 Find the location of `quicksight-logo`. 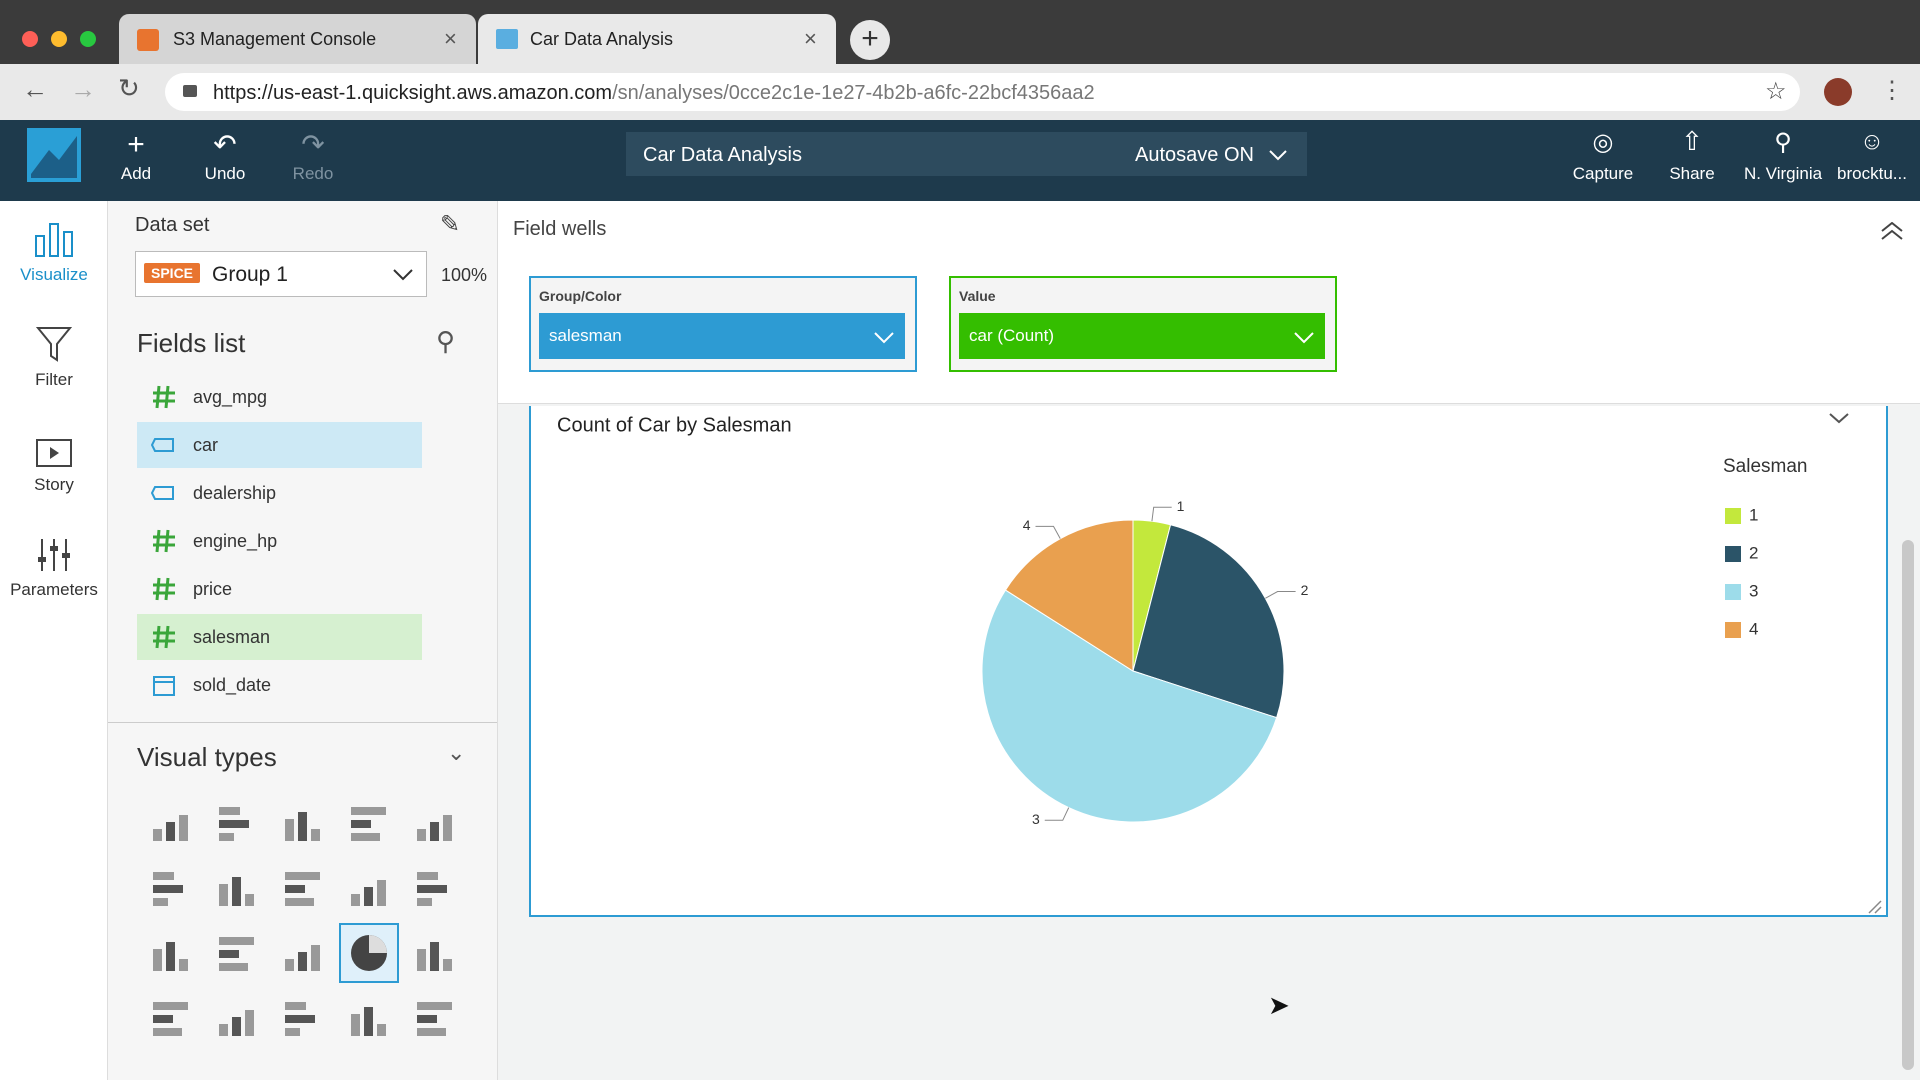

quicksight-logo is located at coordinates (54, 155).